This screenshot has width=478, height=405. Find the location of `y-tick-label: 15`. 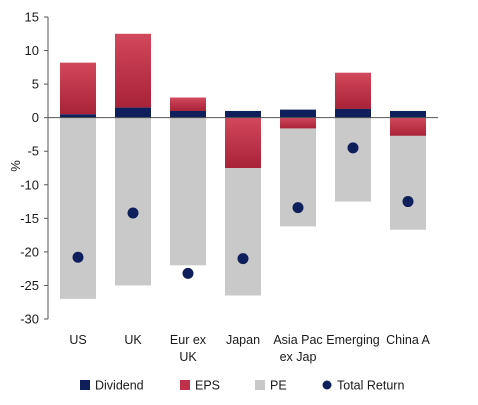

y-tick-label: 15 is located at coordinates (32, 17).